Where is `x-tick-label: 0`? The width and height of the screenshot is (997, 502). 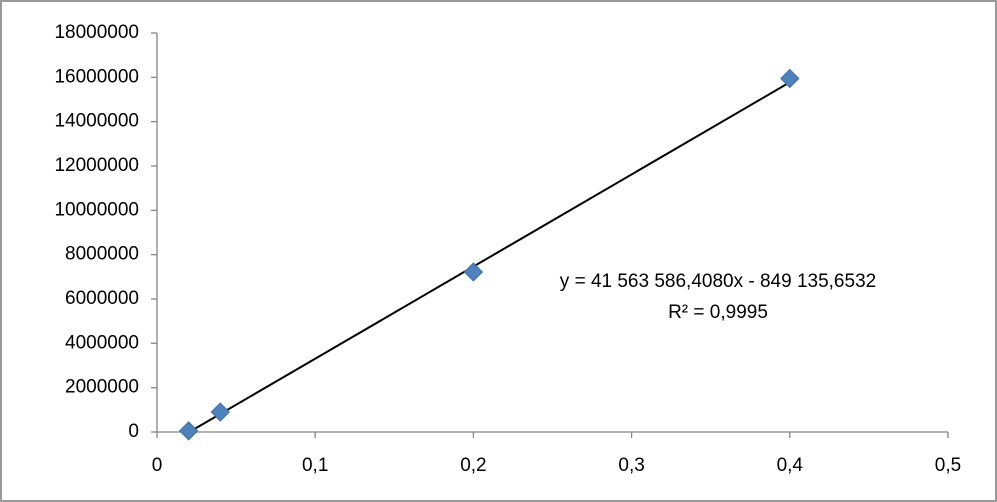
x-tick-label: 0 is located at coordinates (157, 465).